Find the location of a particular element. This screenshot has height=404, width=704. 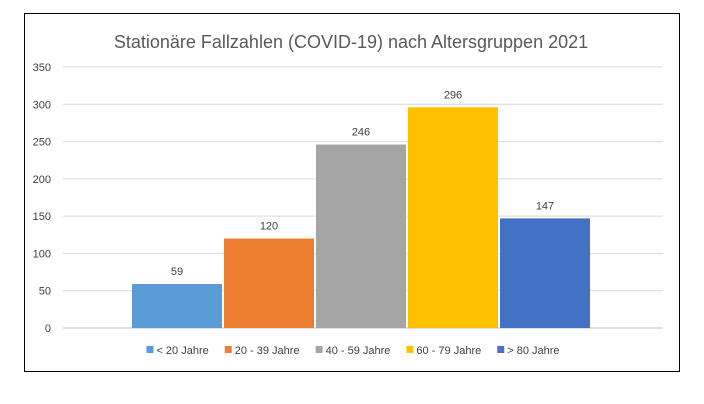

legend-item: 60 - 79 Jahre is located at coordinates (443, 351).